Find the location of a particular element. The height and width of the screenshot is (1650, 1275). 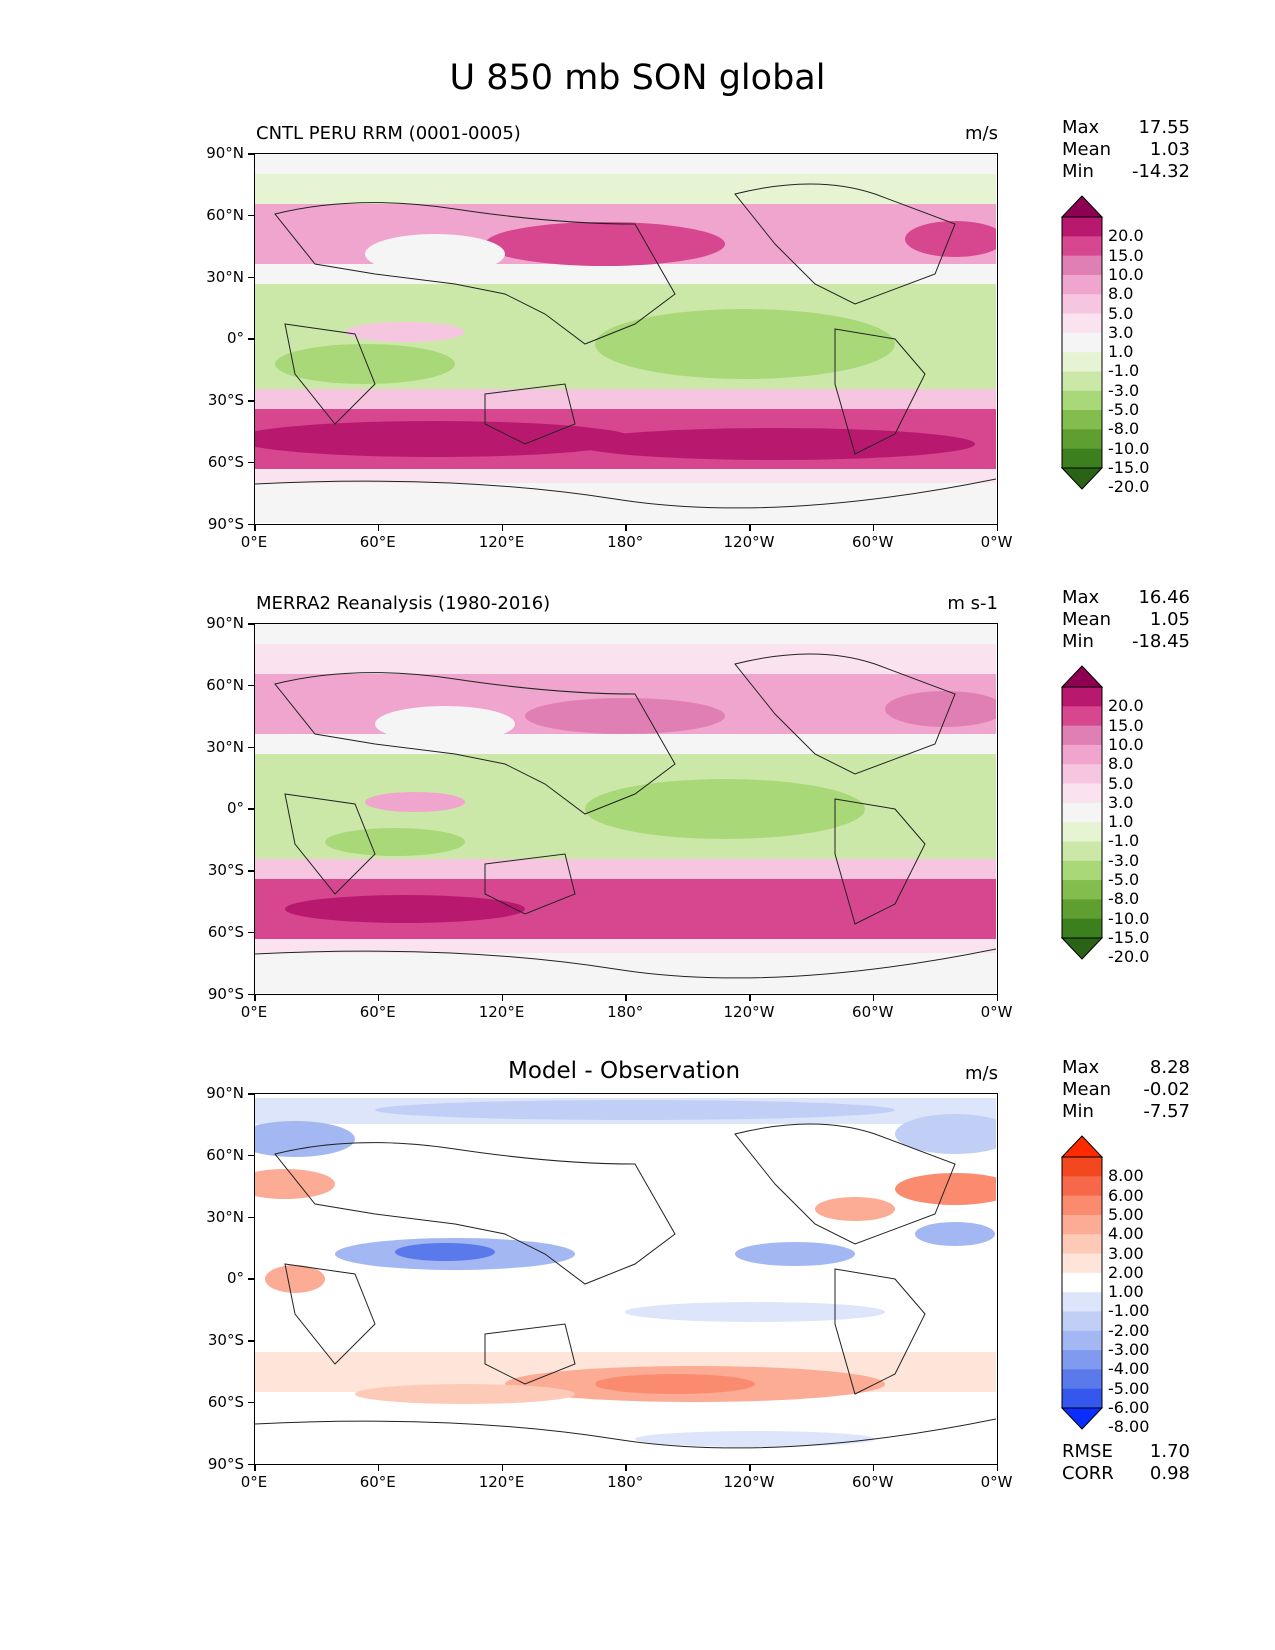

stat-mean-label: Mean is located at coordinates (1087, 1089).